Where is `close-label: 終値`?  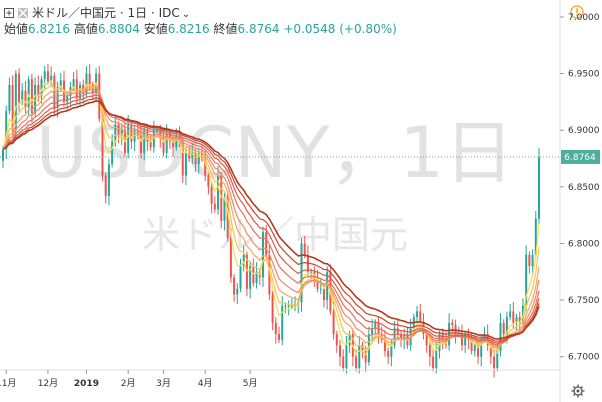 close-label: 終値 is located at coordinates (225, 29).